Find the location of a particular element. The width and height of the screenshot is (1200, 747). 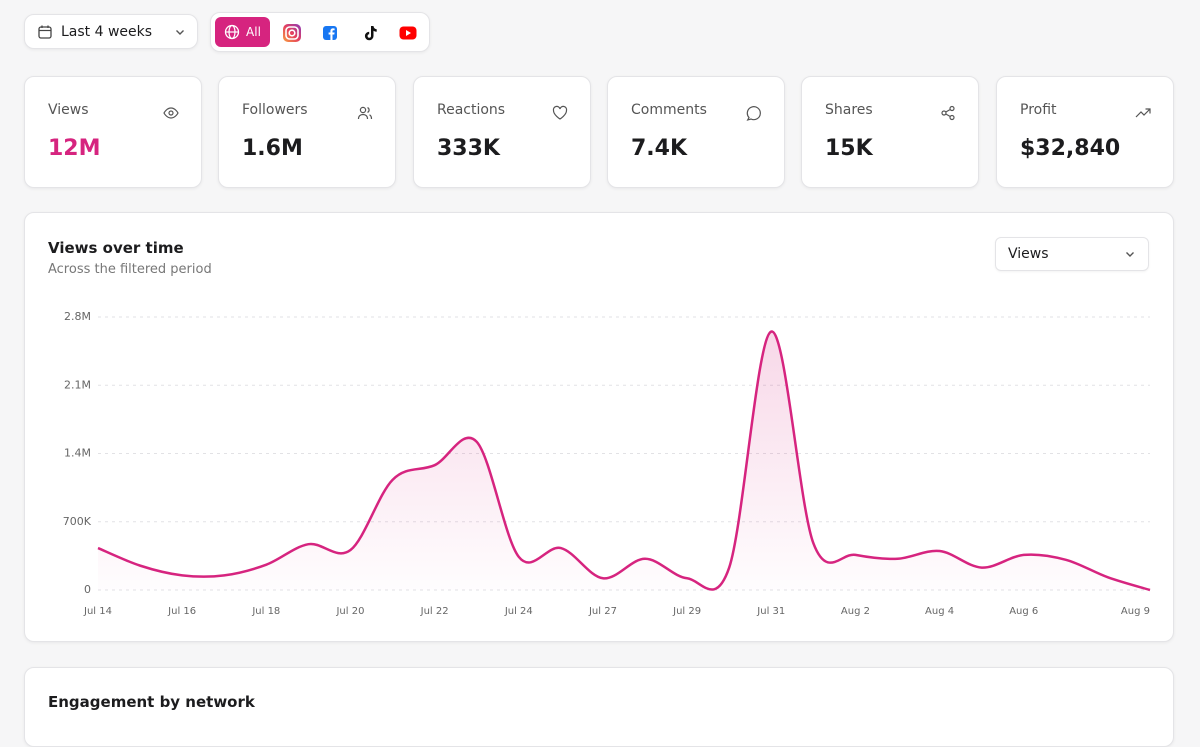

stat-value: $32,840 is located at coordinates (1070, 148).